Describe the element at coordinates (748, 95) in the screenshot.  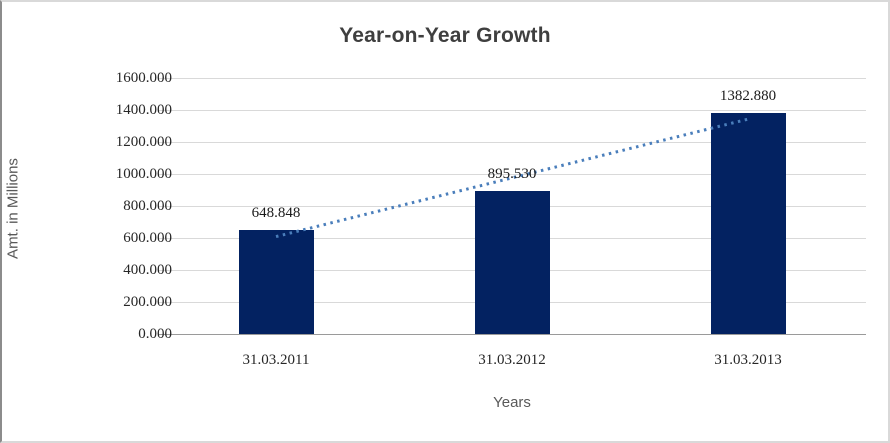
I see `bar-data-label: 1382.880` at that location.